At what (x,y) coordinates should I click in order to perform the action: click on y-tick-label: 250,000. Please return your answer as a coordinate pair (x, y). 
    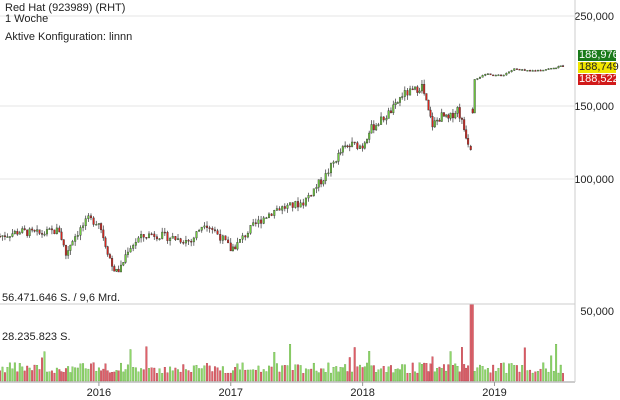
    Looking at the image, I should click on (594, 17).